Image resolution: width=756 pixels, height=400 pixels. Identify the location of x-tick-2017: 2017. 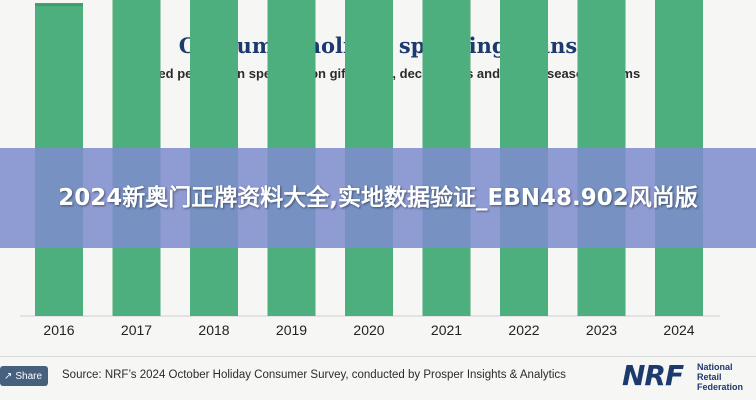
(136, 330).